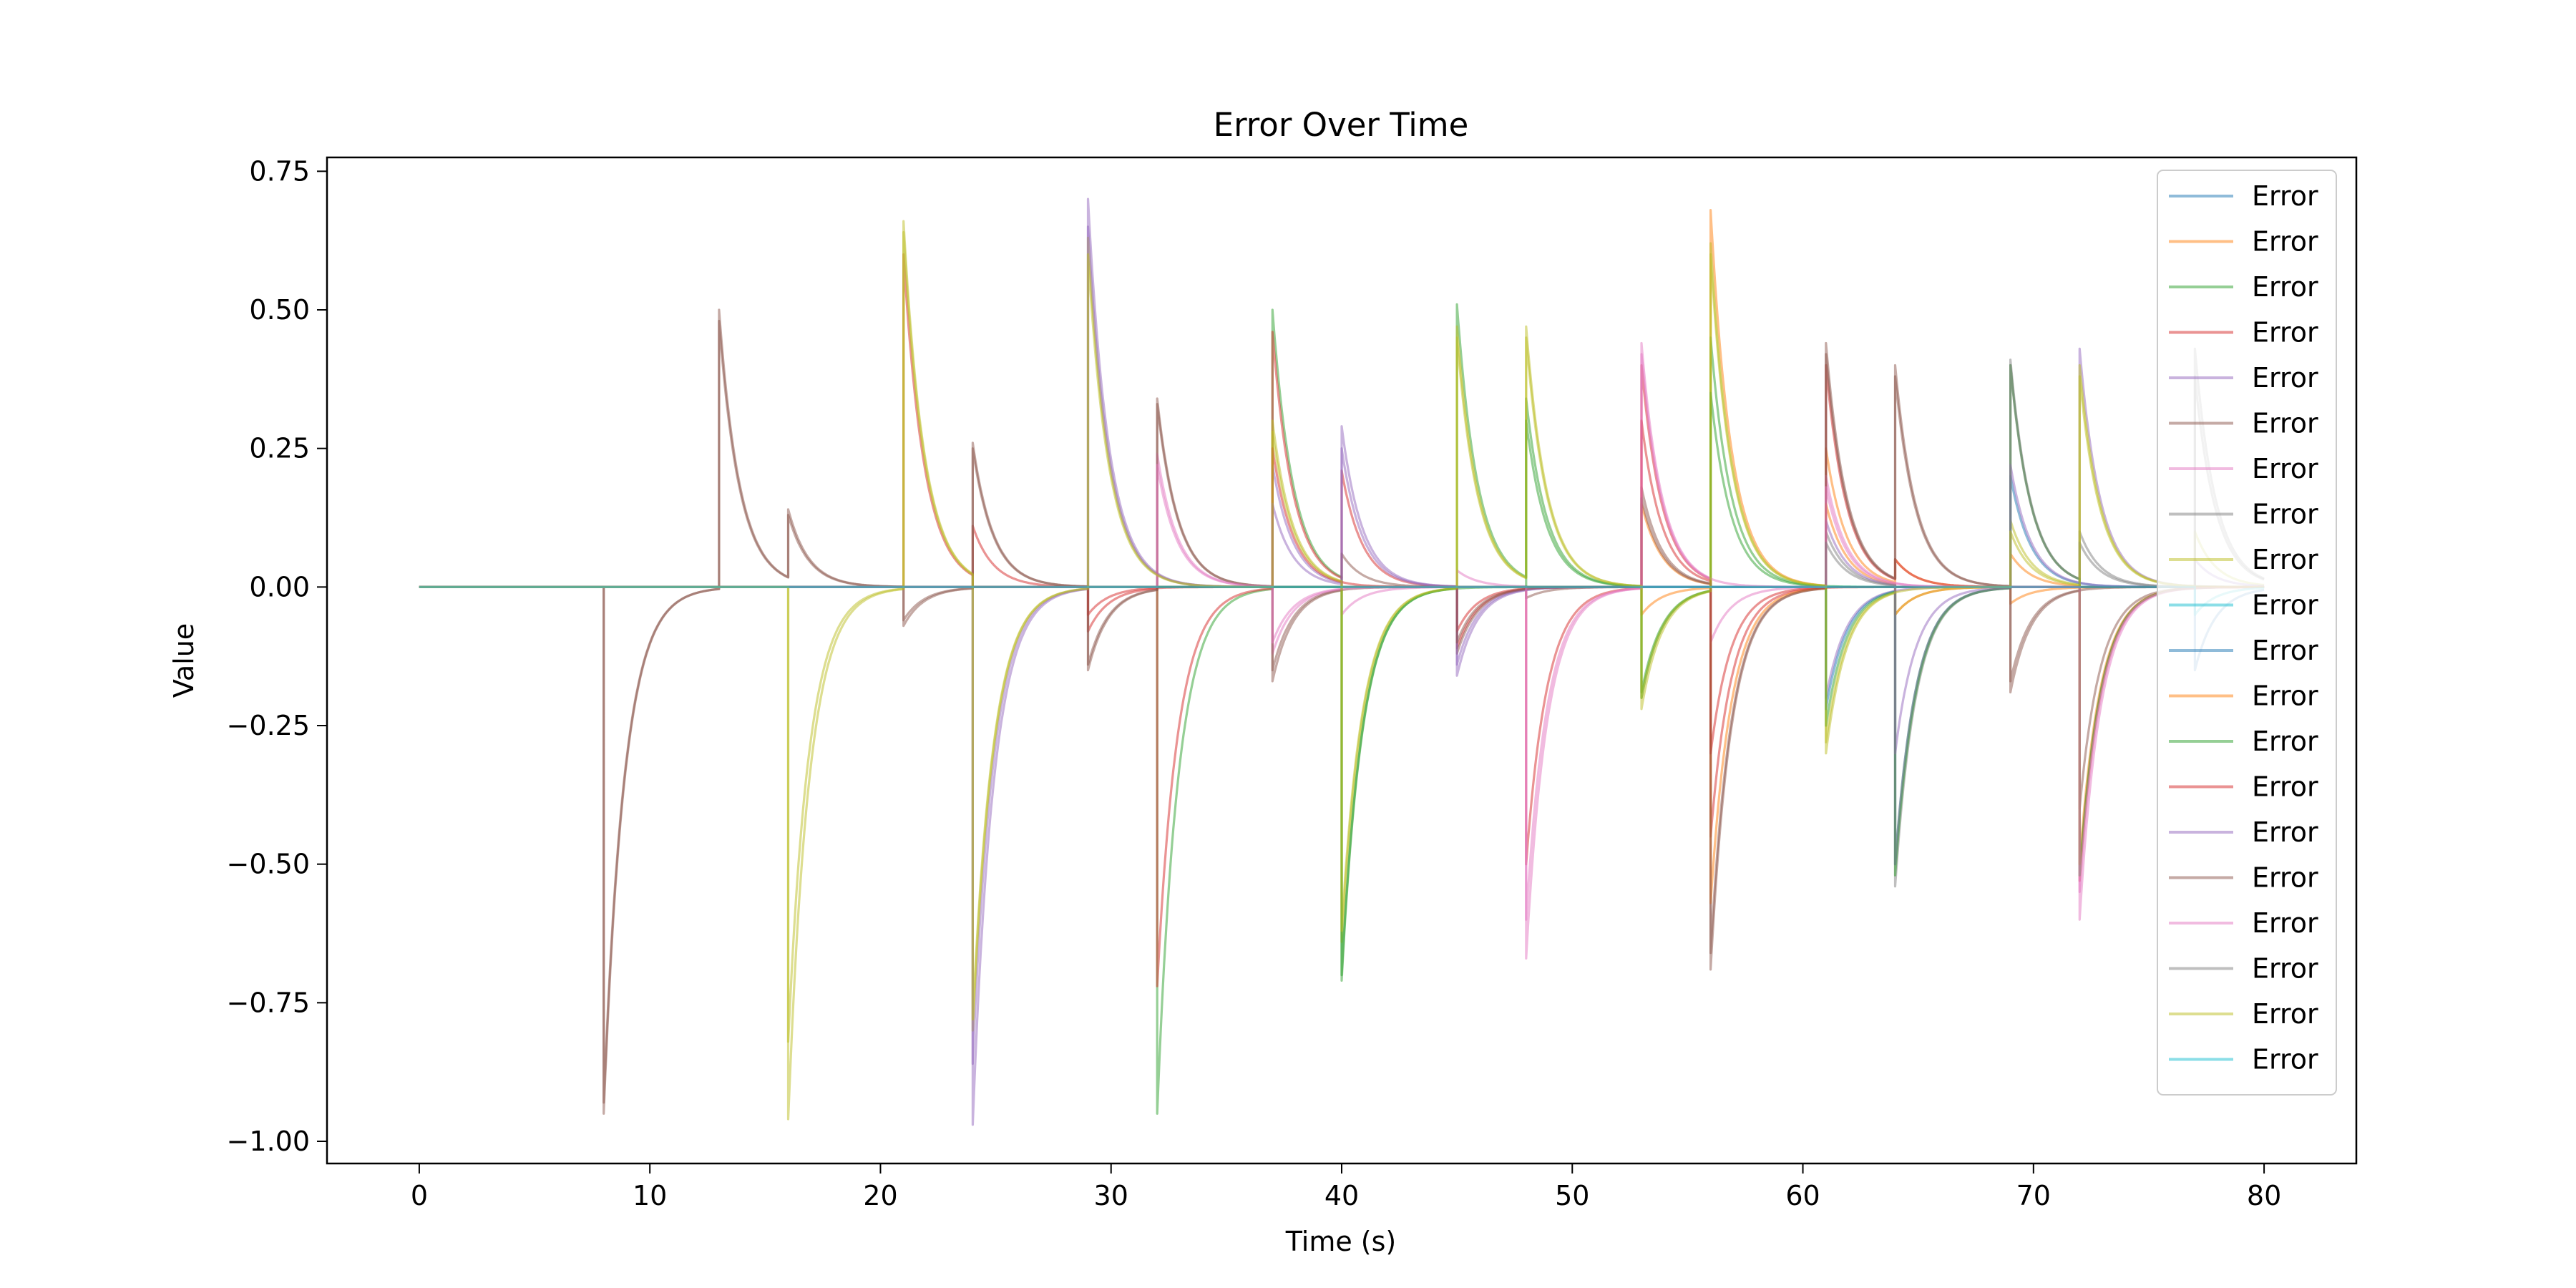 Image resolution: width=2576 pixels, height=1288 pixels. What do you see at coordinates (2285, 332) in the screenshot?
I see `legend-label-4: Error` at bounding box center [2285, 332].